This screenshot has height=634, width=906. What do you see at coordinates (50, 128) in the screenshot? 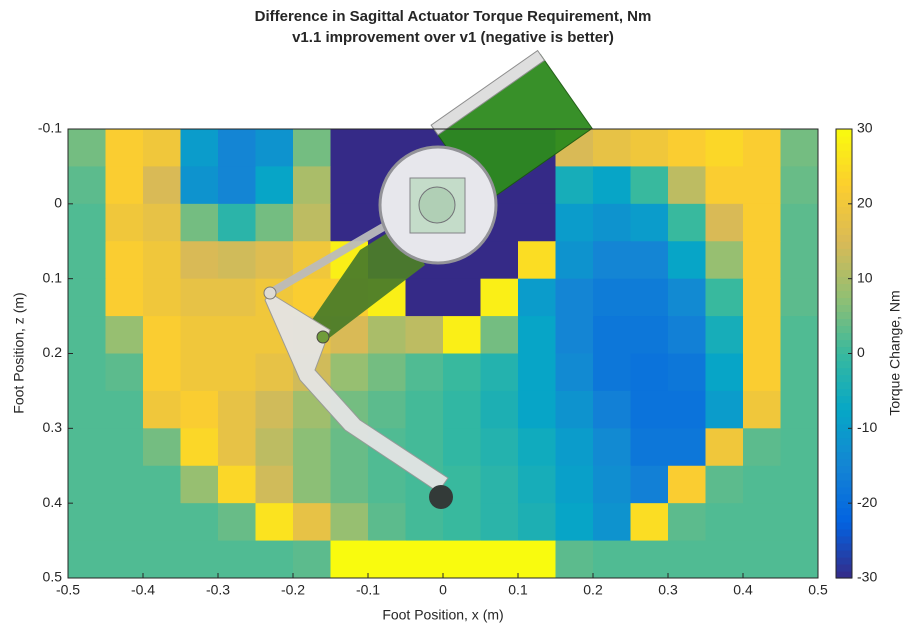
I see `y-tick-label: -0.1` at bounding box center [50, 128].